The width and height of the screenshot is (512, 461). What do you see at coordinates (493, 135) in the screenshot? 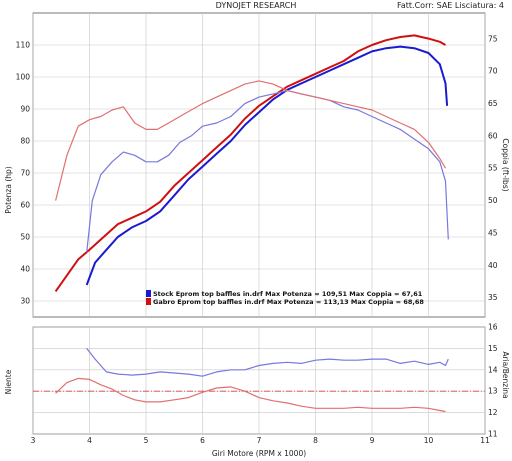
I see `right-tick-label: 60` at bounding box center [493, 135].